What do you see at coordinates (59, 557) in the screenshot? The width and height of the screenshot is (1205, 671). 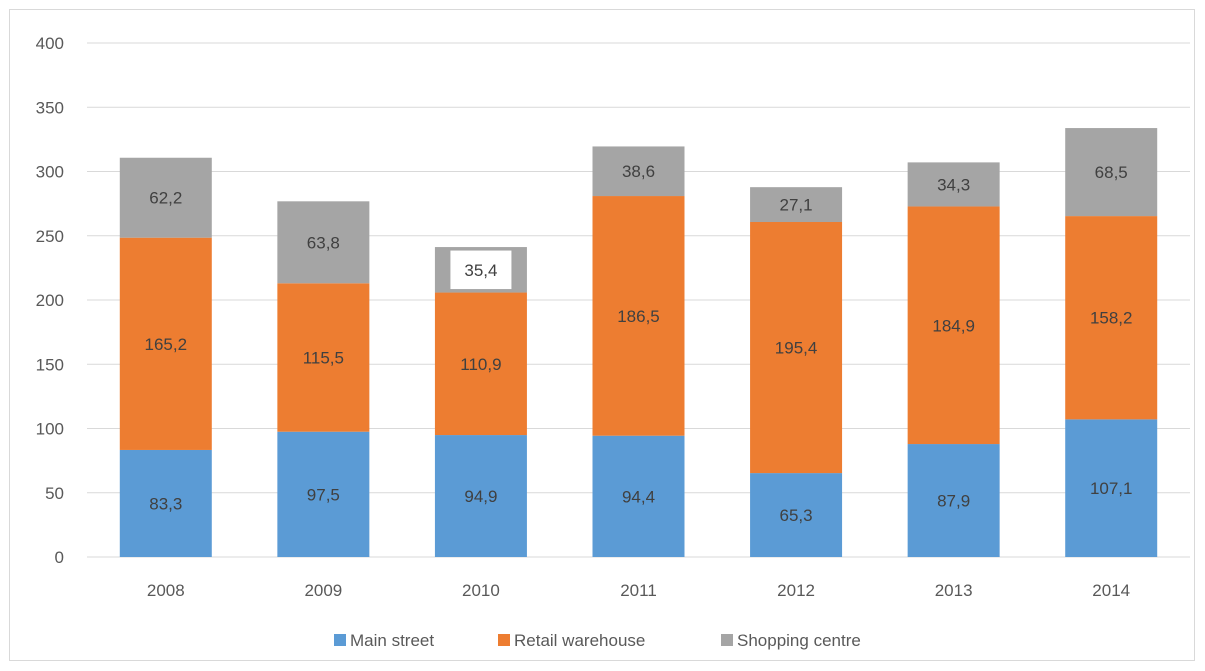 I see `y-tick-label: 0` at bounding box center [59, 557].